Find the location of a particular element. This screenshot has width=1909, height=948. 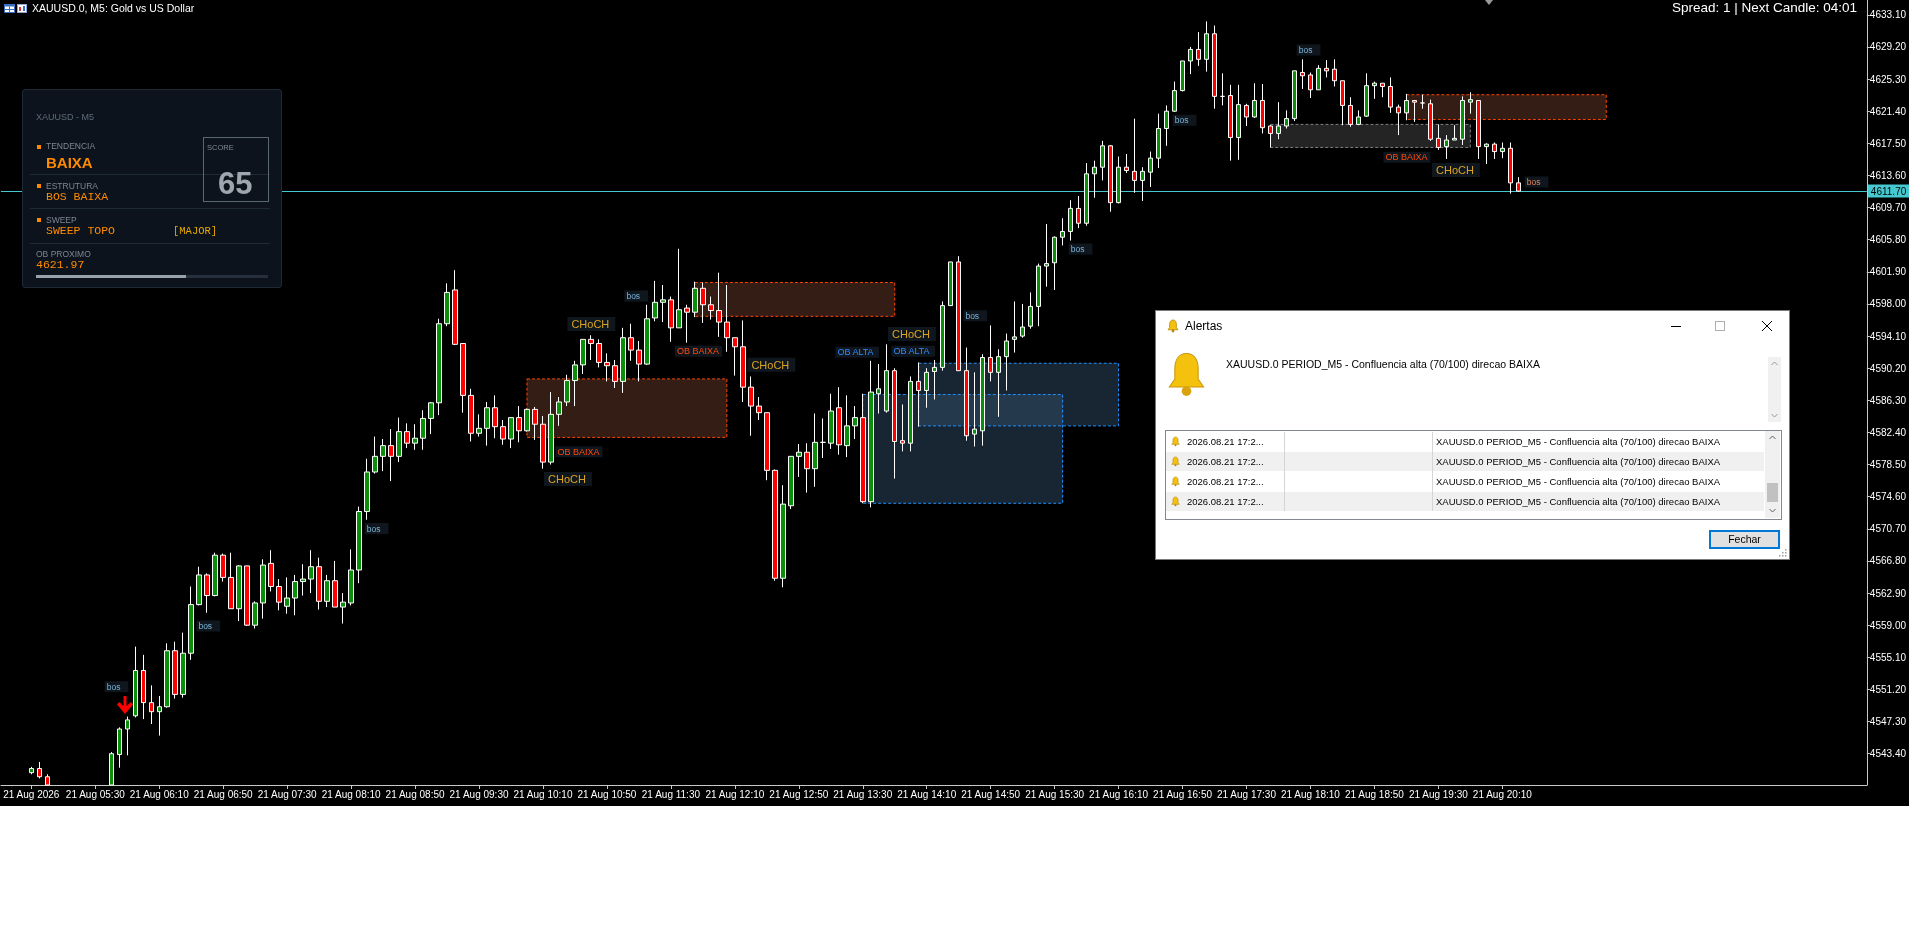

annotation: 4621.97 is located at coordinates (60, 264).